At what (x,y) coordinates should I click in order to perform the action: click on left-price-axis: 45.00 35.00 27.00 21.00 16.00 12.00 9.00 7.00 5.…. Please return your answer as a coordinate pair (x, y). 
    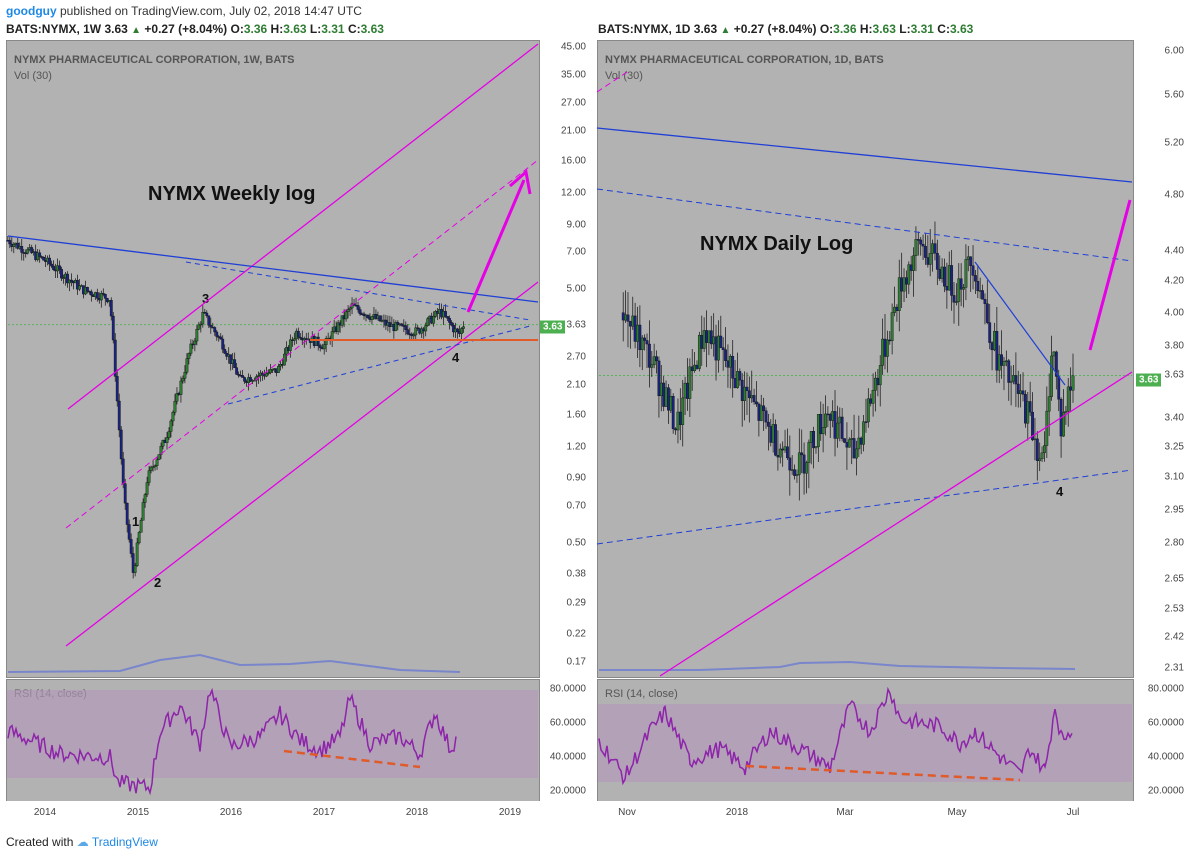
    Looking at the image, I should click on (565, 359).